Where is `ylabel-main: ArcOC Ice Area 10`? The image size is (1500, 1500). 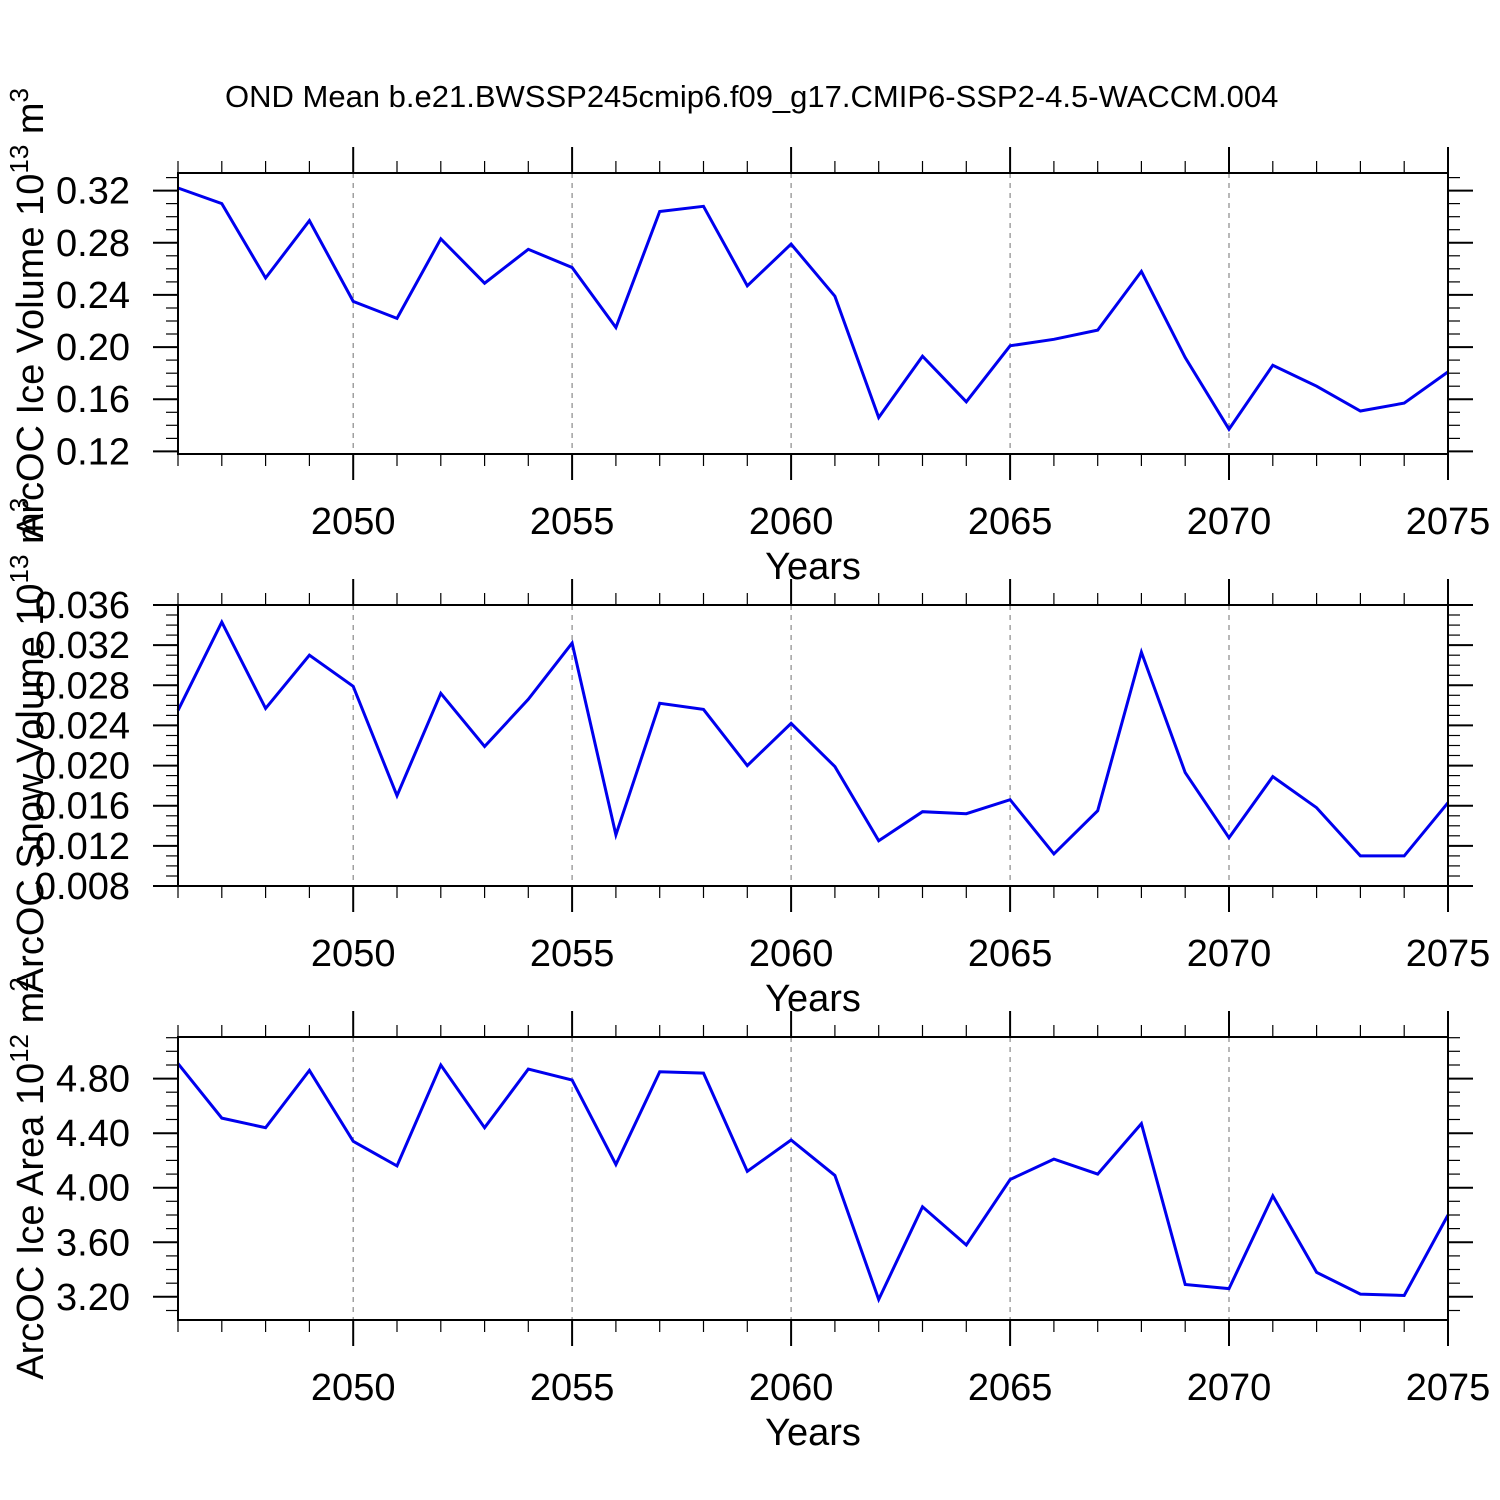
ylabel-main: ArcOC Ice Area 10 is located at coordinates (31, 1221).